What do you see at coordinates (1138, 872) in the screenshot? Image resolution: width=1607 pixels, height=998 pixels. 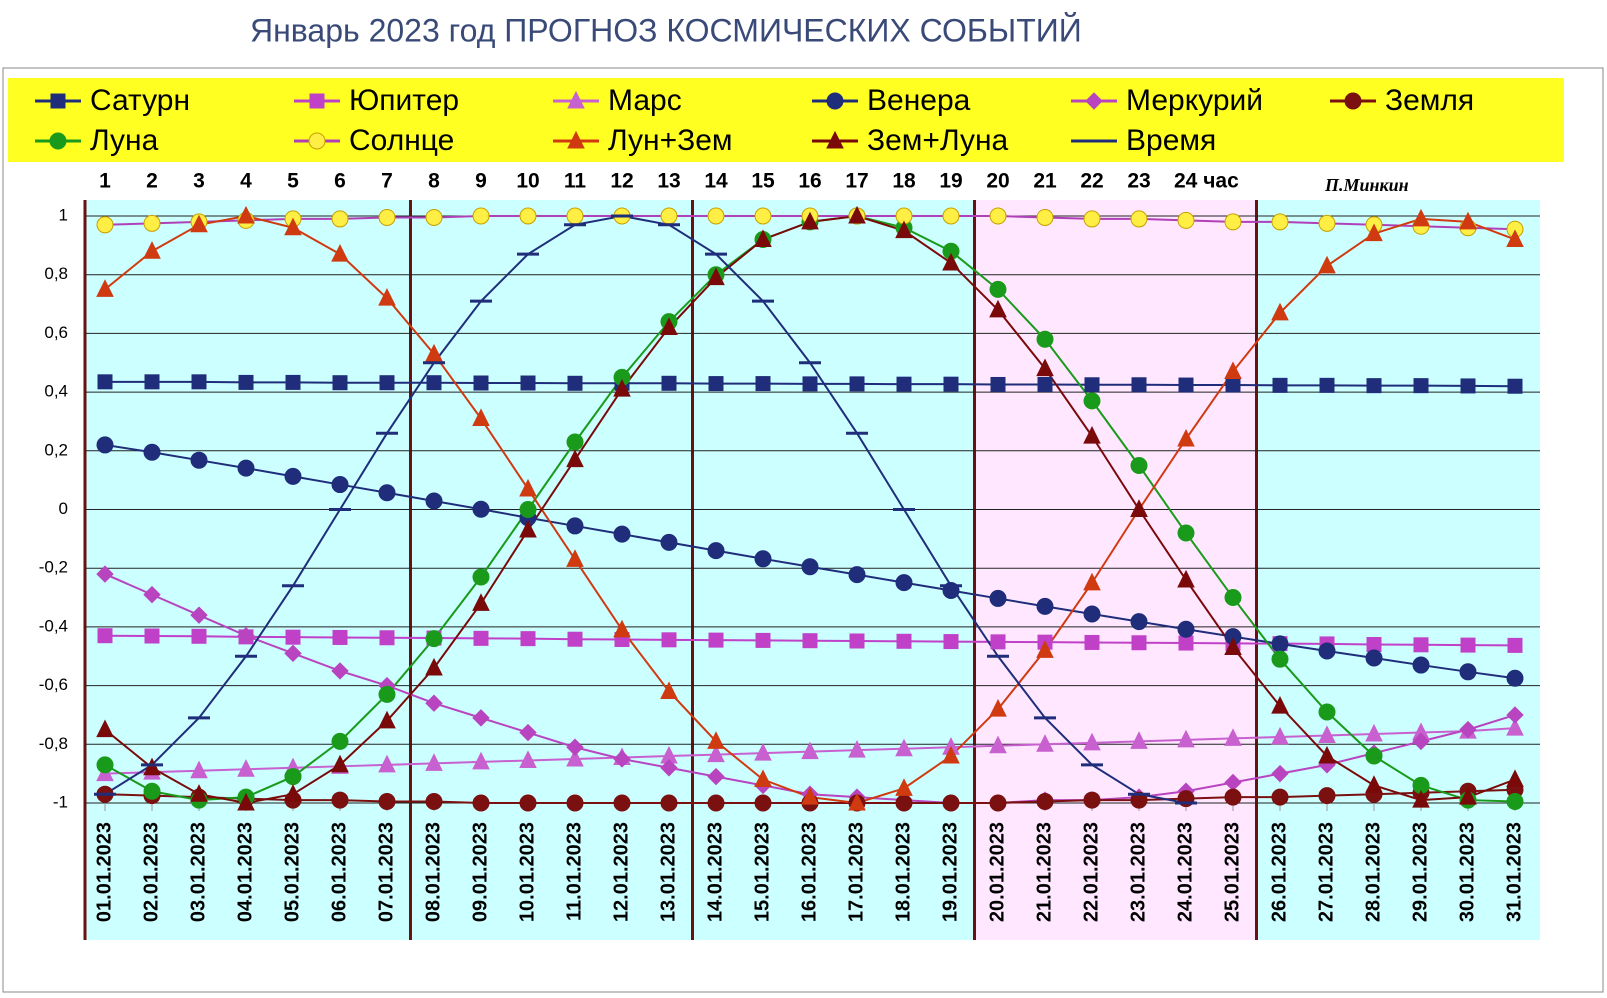 I see `x-tick-label: 23.01.2023` at bounding box center [1138, 872].